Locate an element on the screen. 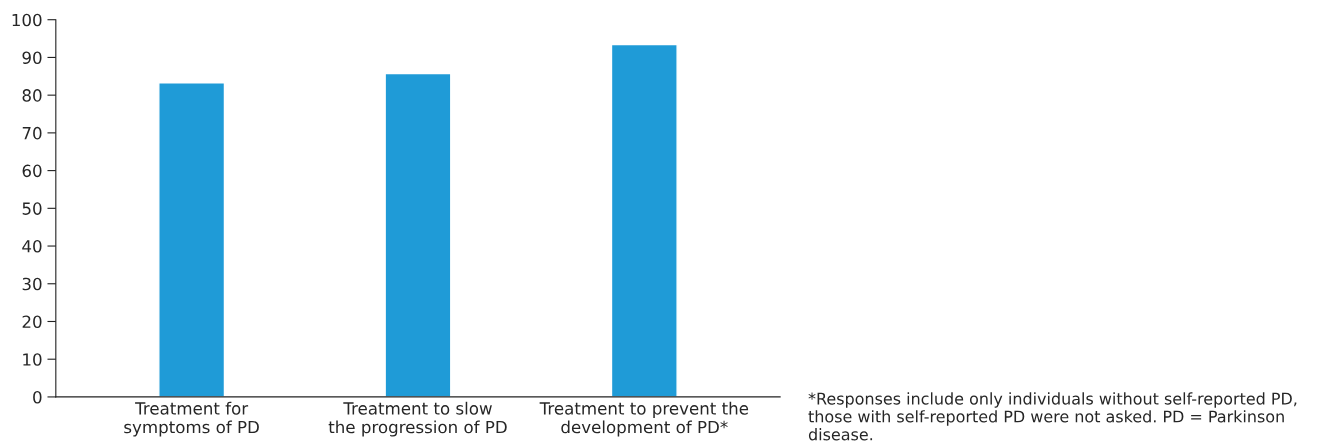  y-tick-label: 50 is located at coordinates (32, 208).